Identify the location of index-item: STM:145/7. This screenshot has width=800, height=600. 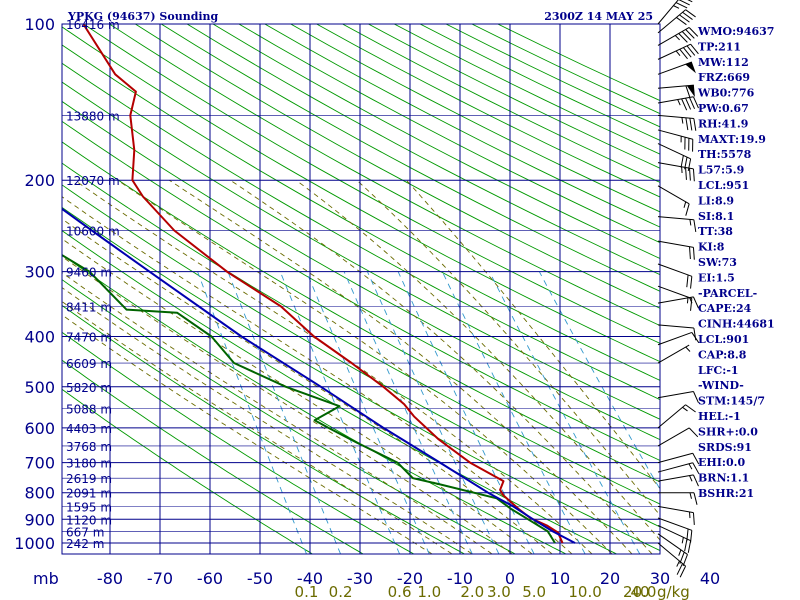
(731, 401).